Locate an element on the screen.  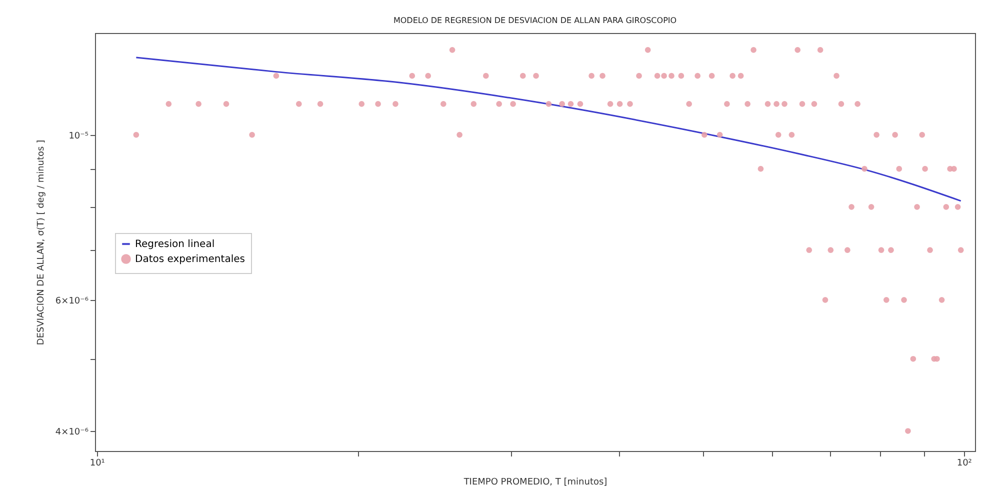
legend-label: Datos experimentales is located at coordinates (190, 259).